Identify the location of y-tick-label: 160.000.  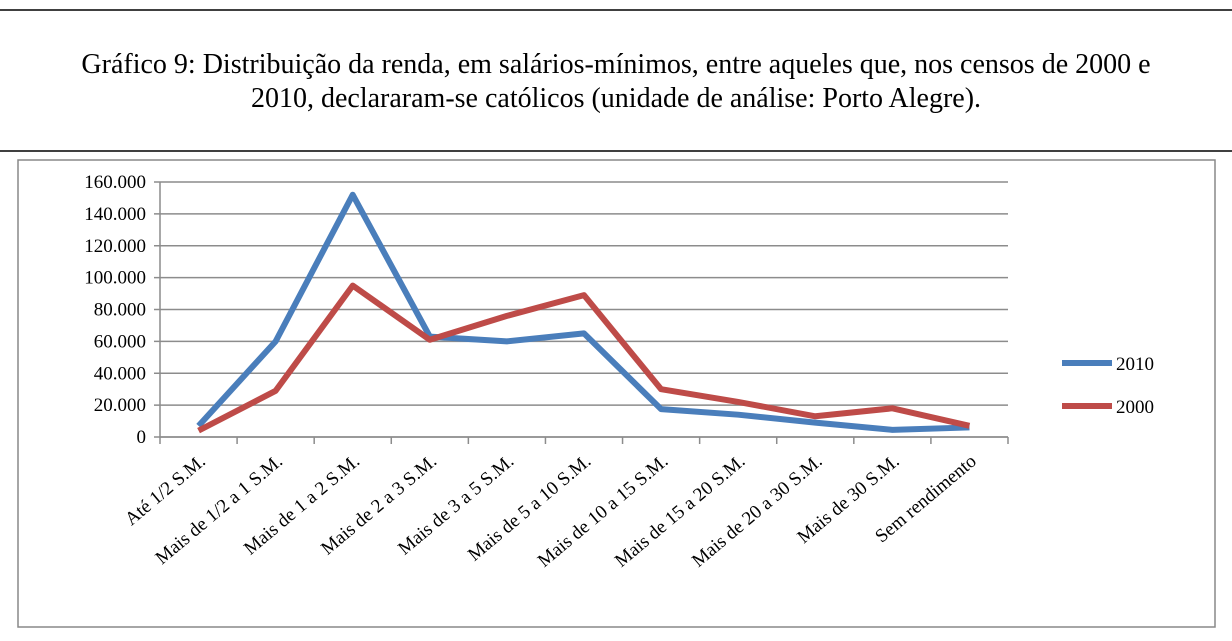
(115, 182).